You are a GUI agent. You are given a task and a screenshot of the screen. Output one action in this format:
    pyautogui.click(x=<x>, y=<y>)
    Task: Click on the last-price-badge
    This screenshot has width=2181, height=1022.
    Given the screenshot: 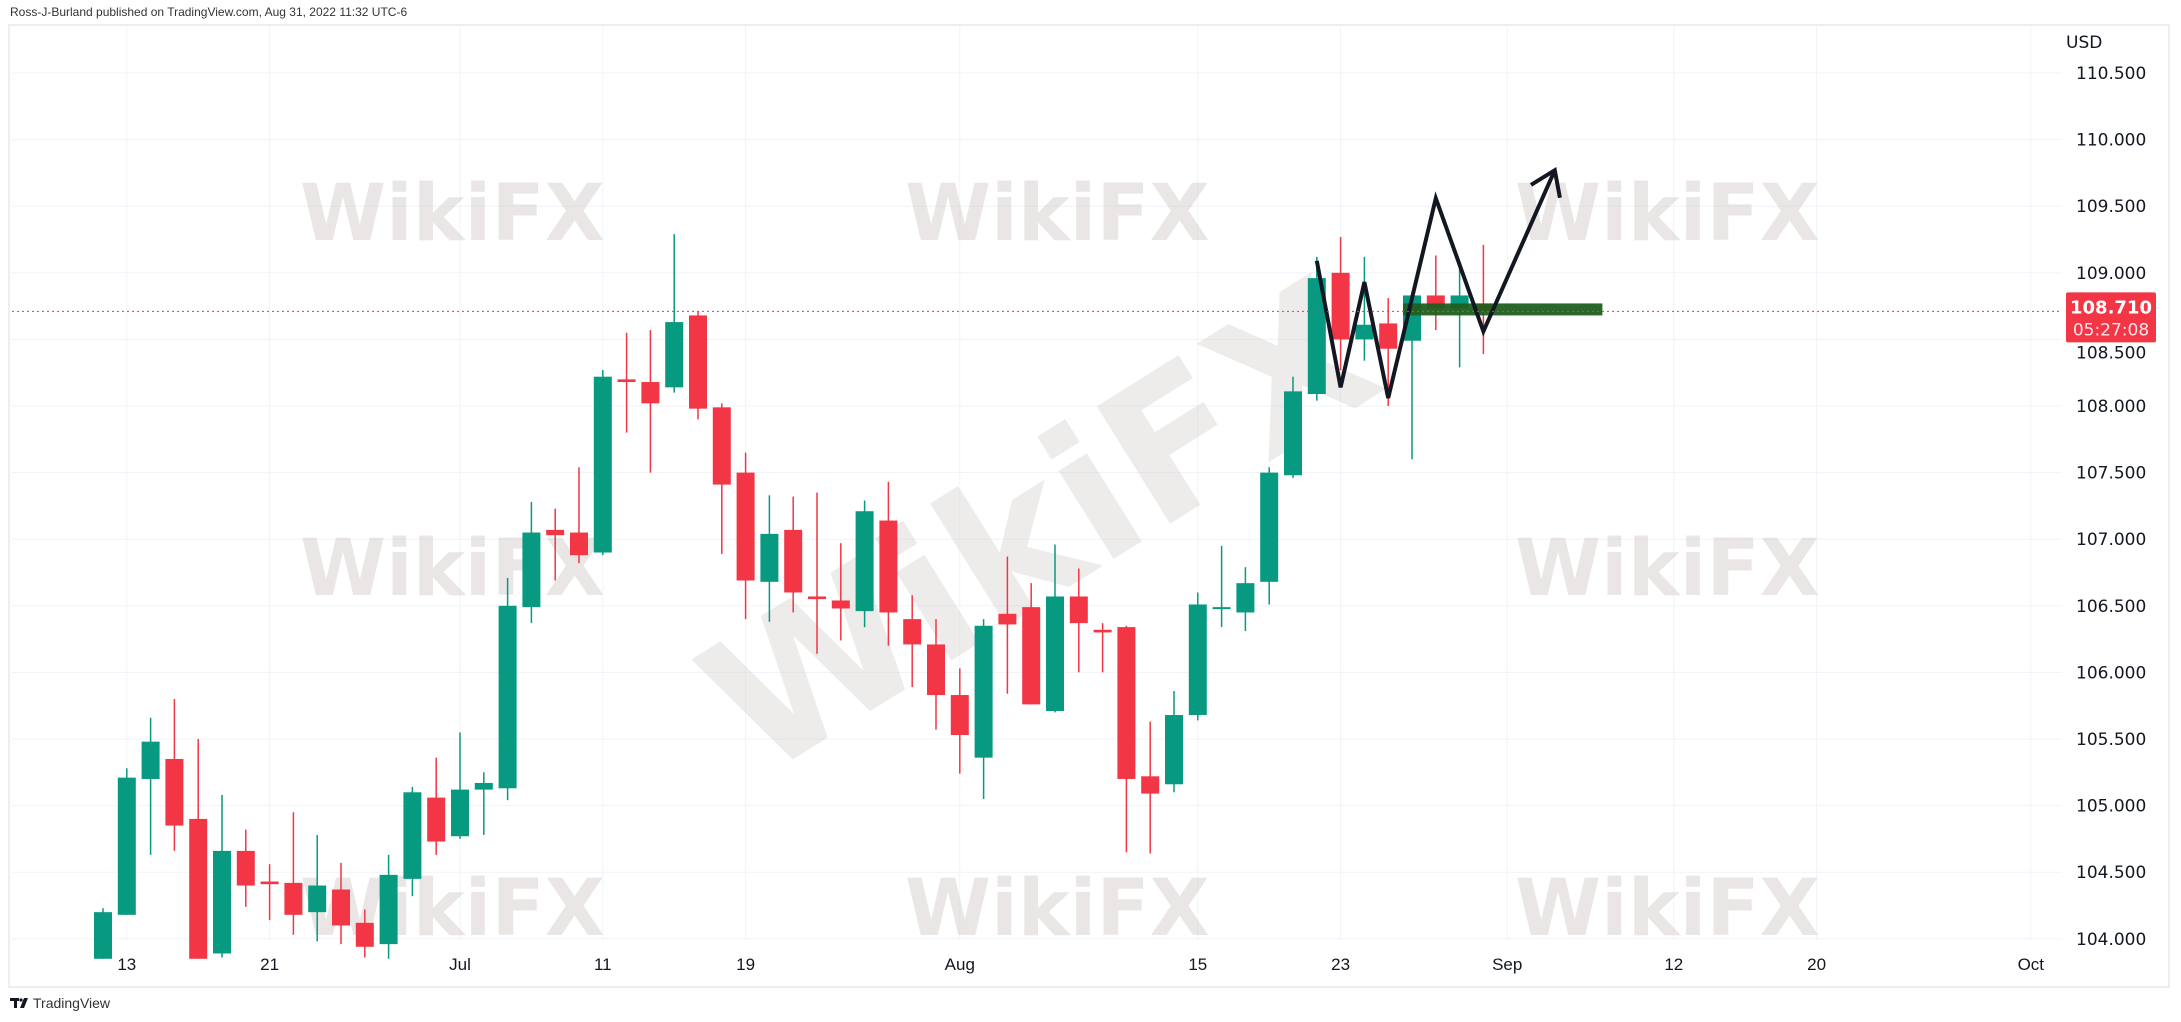 What is the action you would take?
    pyautogui.click(x=2111, y=317)
    